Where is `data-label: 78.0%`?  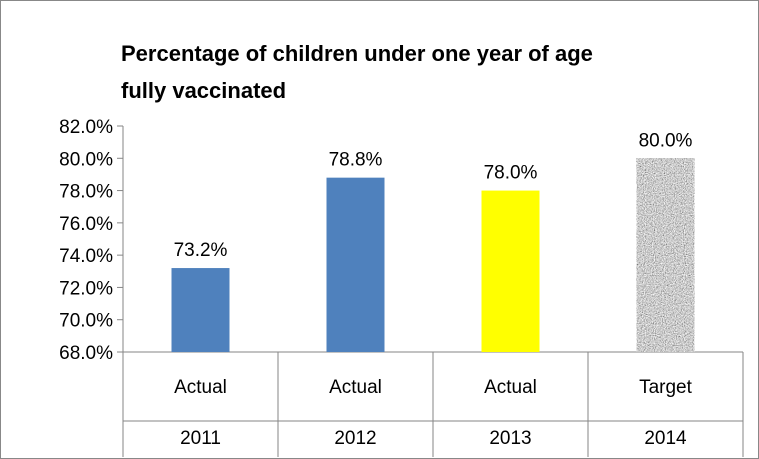
data-label: 78.0% is located at coordinates (511, 173).